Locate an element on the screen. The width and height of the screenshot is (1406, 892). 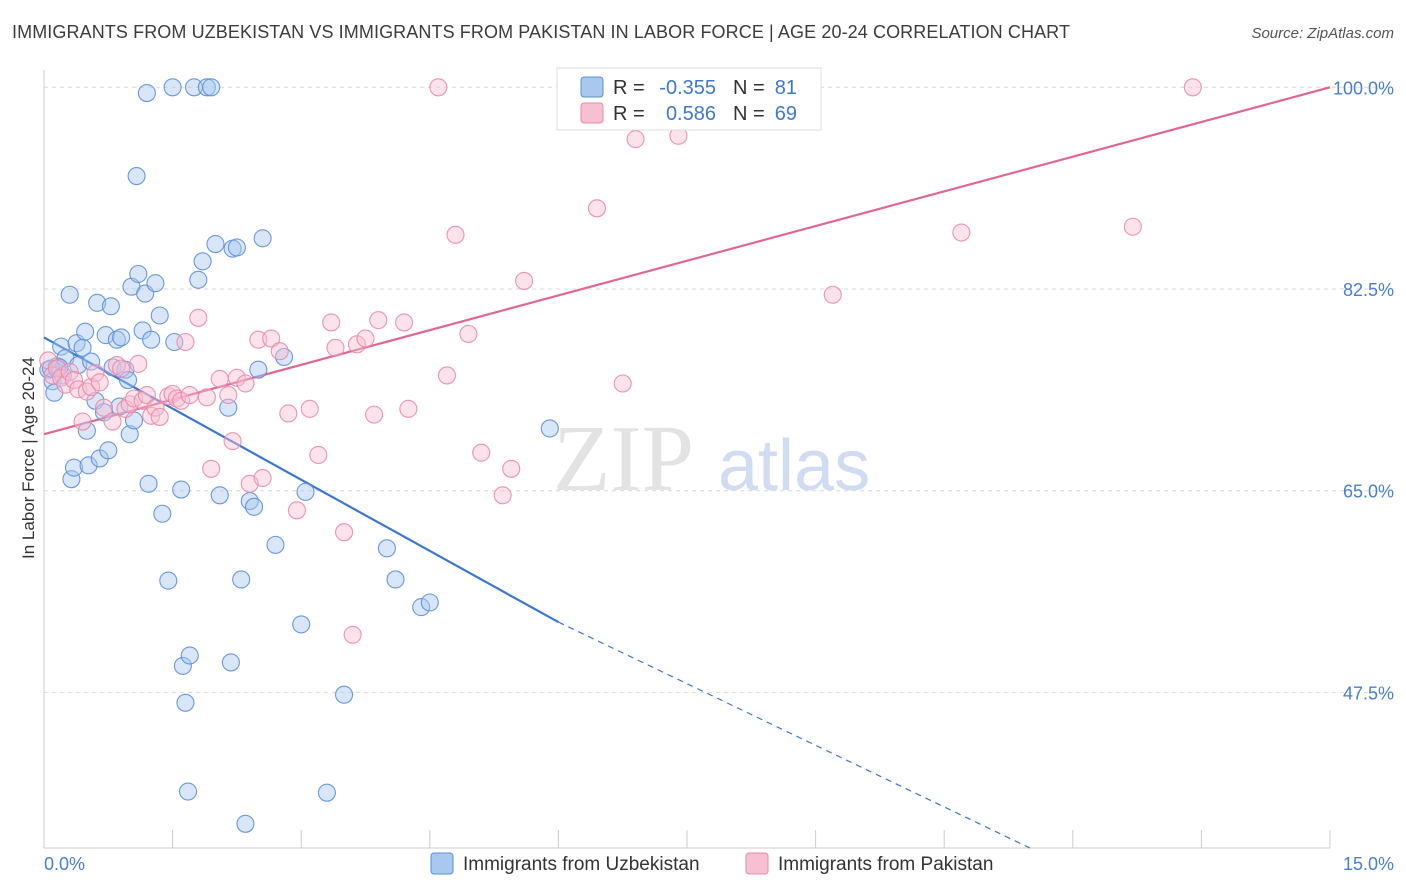
legend-r-value-uzbekistan: -0.355 is located at coordinates (687, 88).